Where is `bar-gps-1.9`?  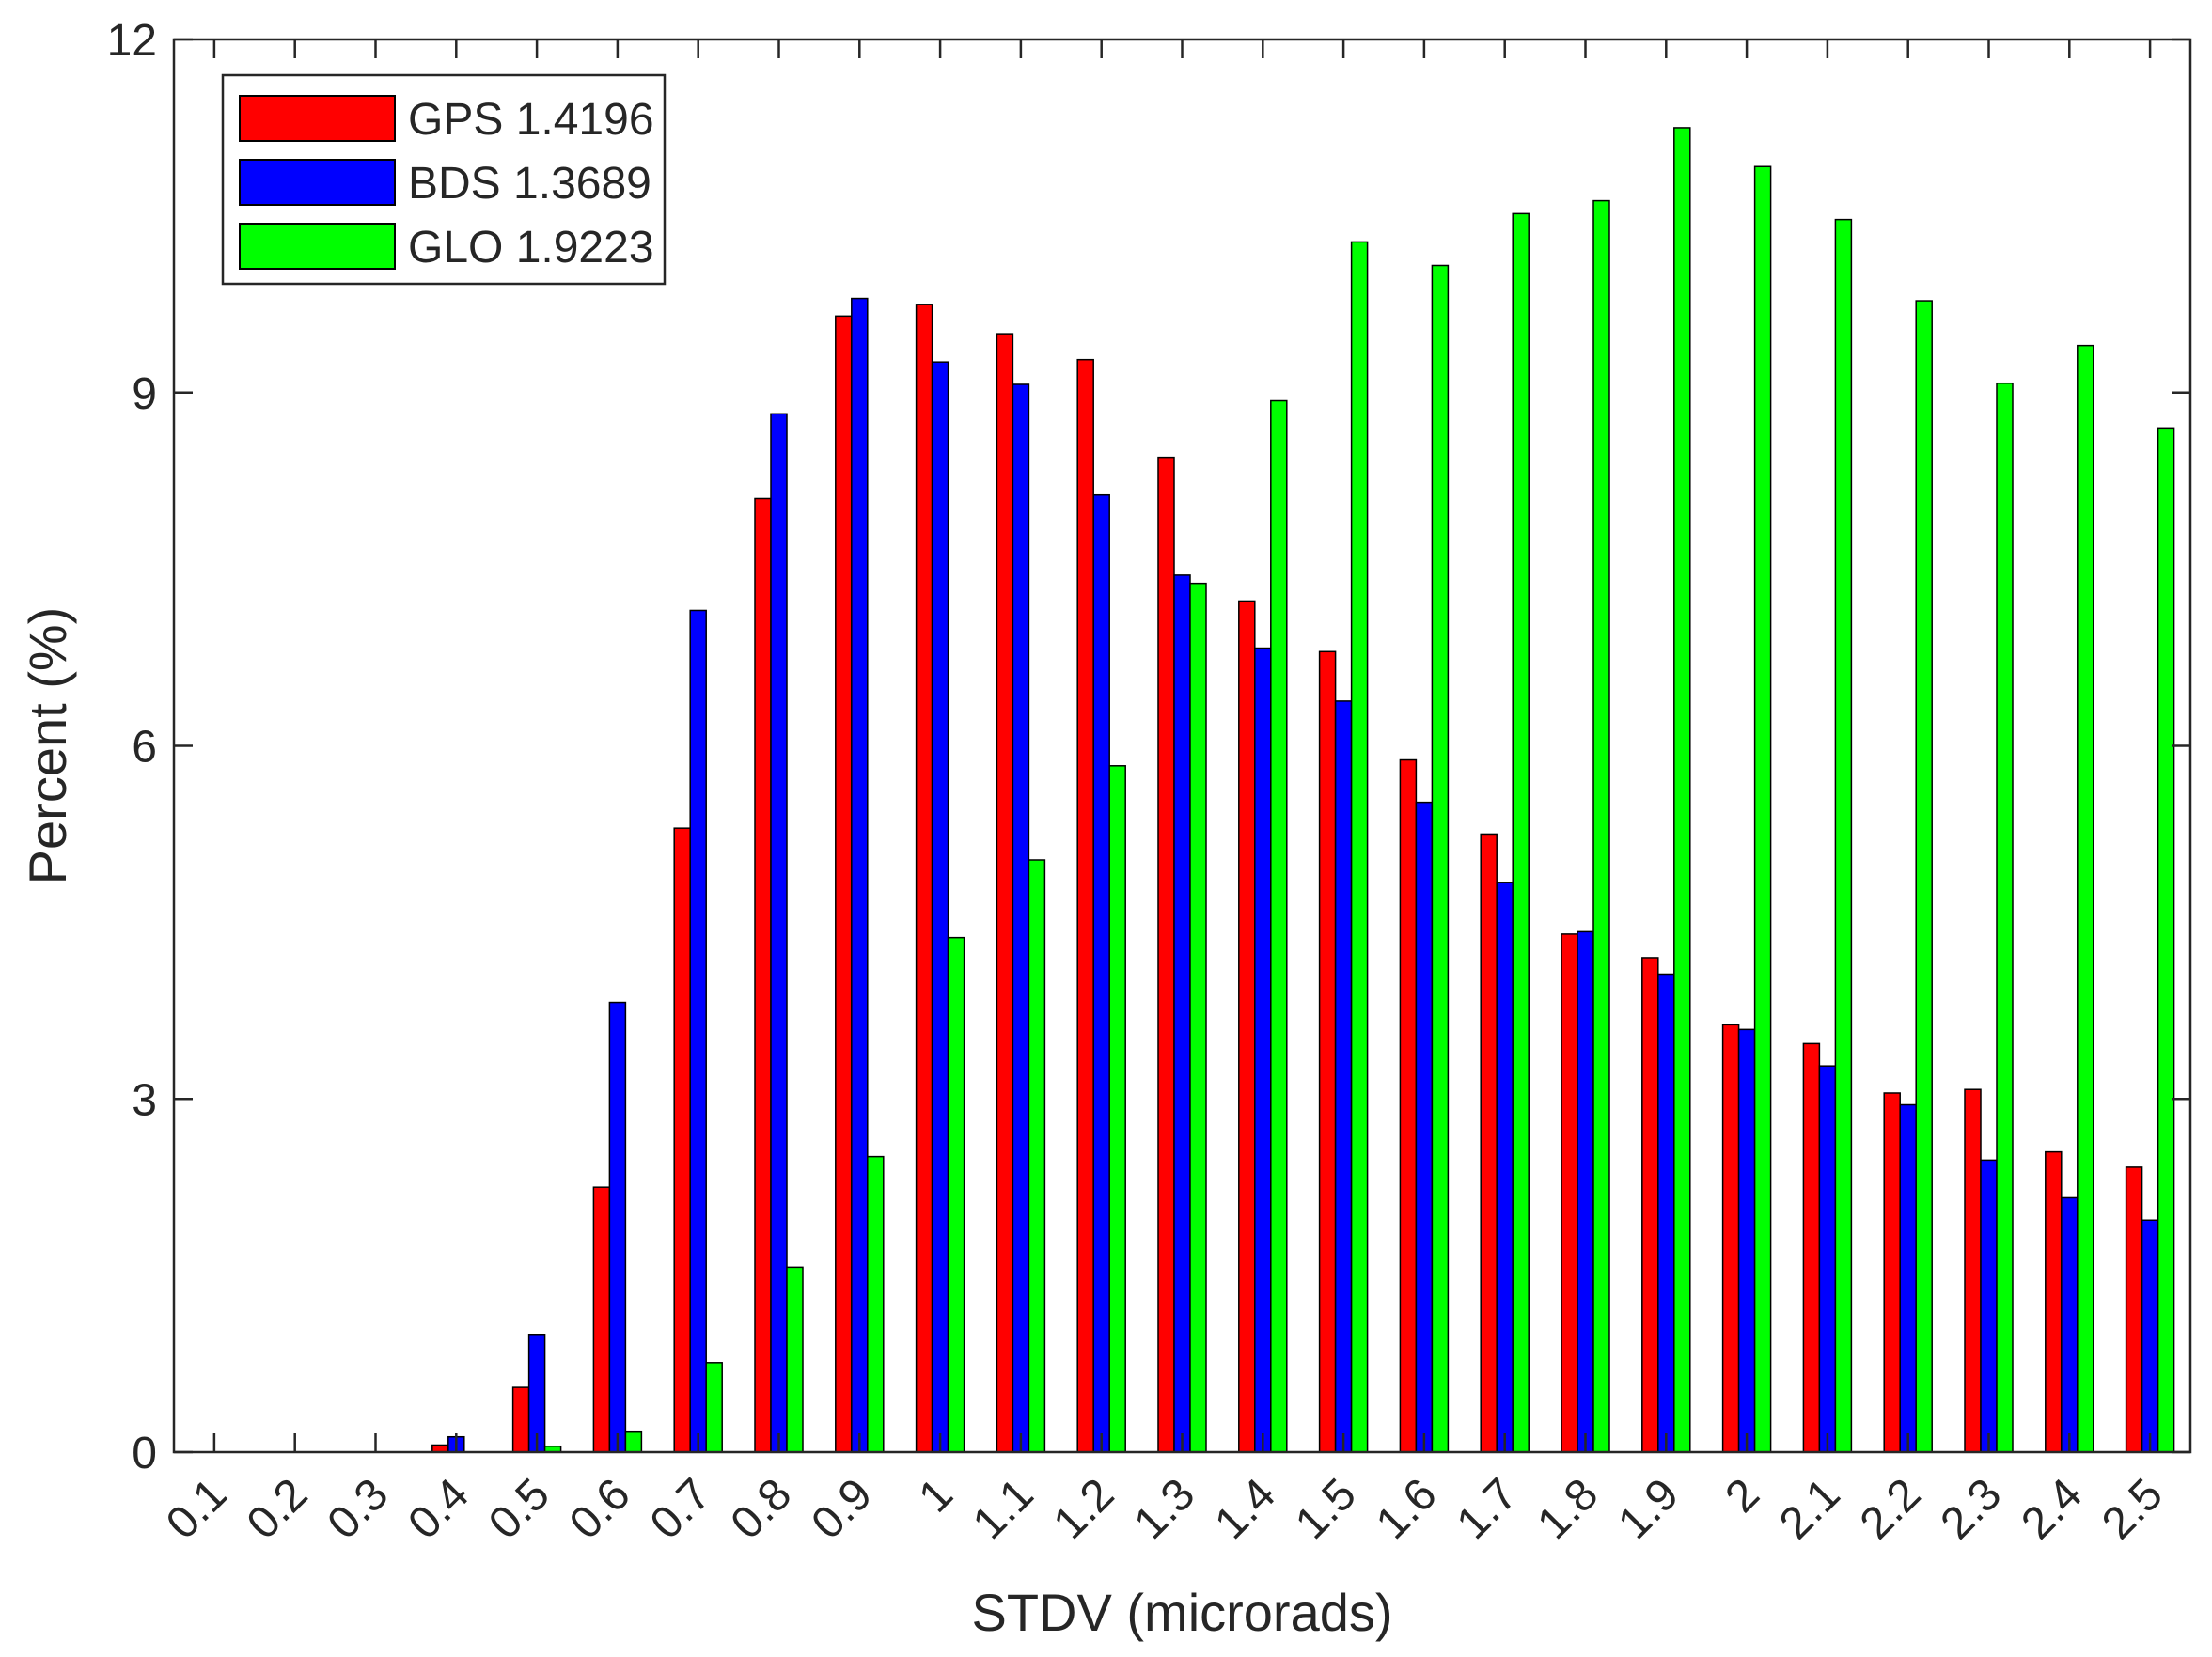
bar-gps-1.9 is located at coordinates (1650, 1205).